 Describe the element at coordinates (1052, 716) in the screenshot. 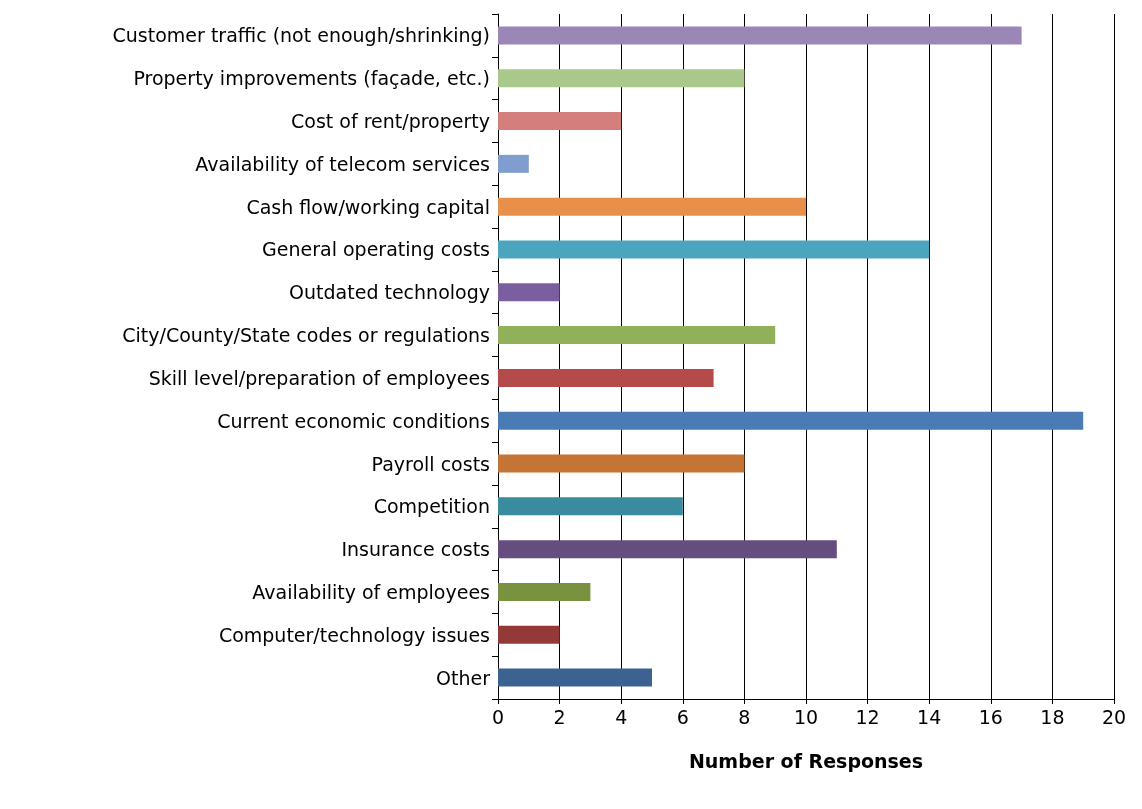

I see `x-tick-label: 18` at that location.